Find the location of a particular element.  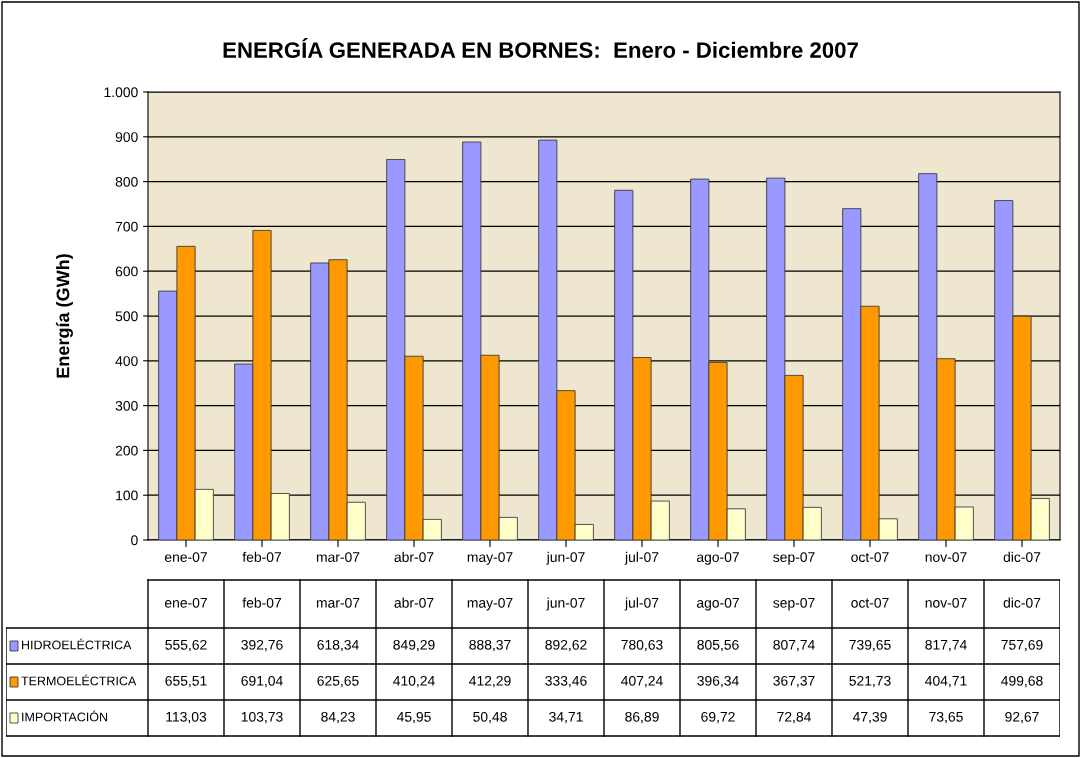

category-label: ago-07 is located at coordinates (717, 604).